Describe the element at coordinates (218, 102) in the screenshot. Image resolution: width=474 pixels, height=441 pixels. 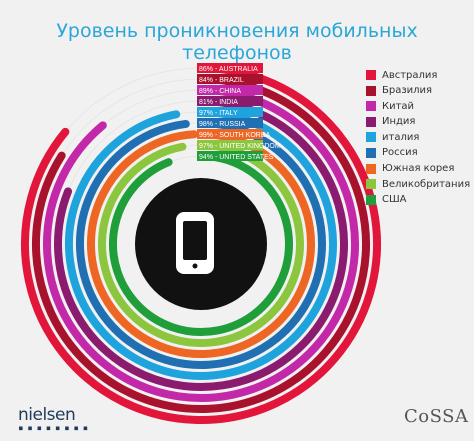
I see `series-label: 81% - INDIA` at that location.